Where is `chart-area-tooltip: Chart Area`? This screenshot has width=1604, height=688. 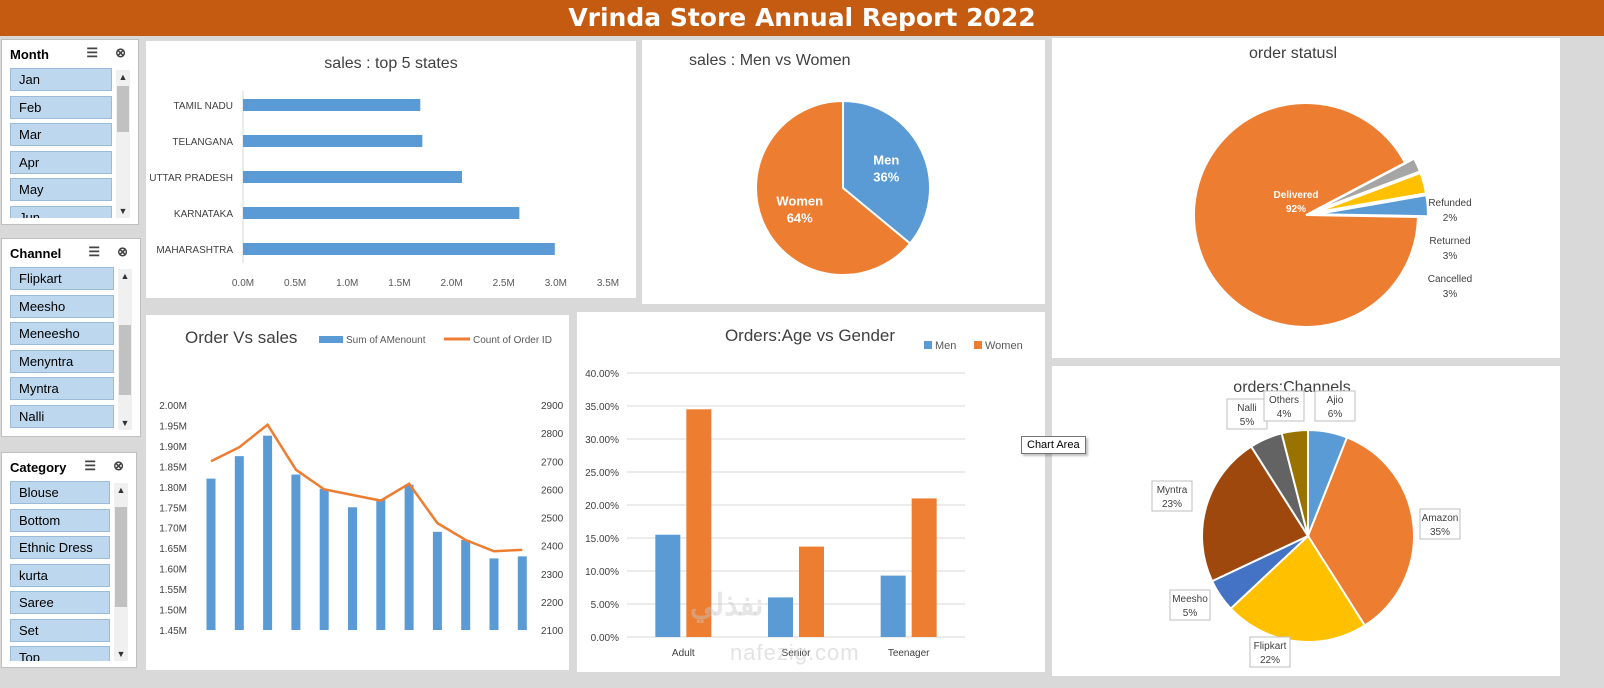
chart-area-tooltip: Chart Area is located at coordinates (1053, 445).